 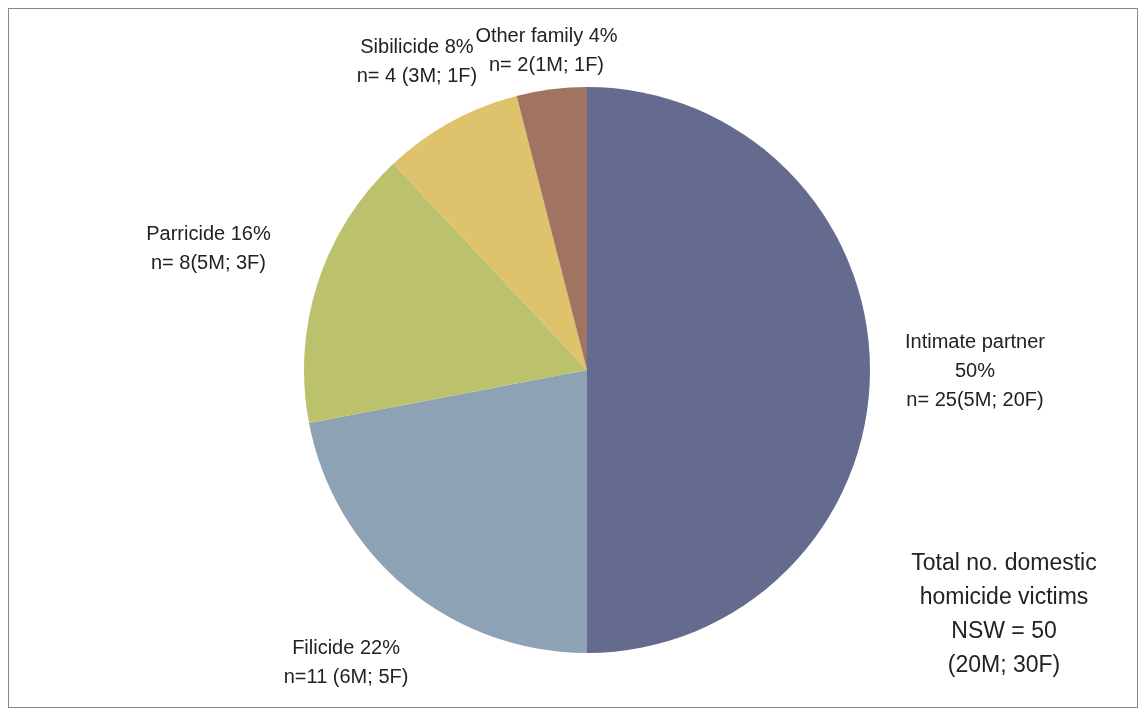 I want to click on slice-label: Filicide 22%, so click(x=346, y=646).